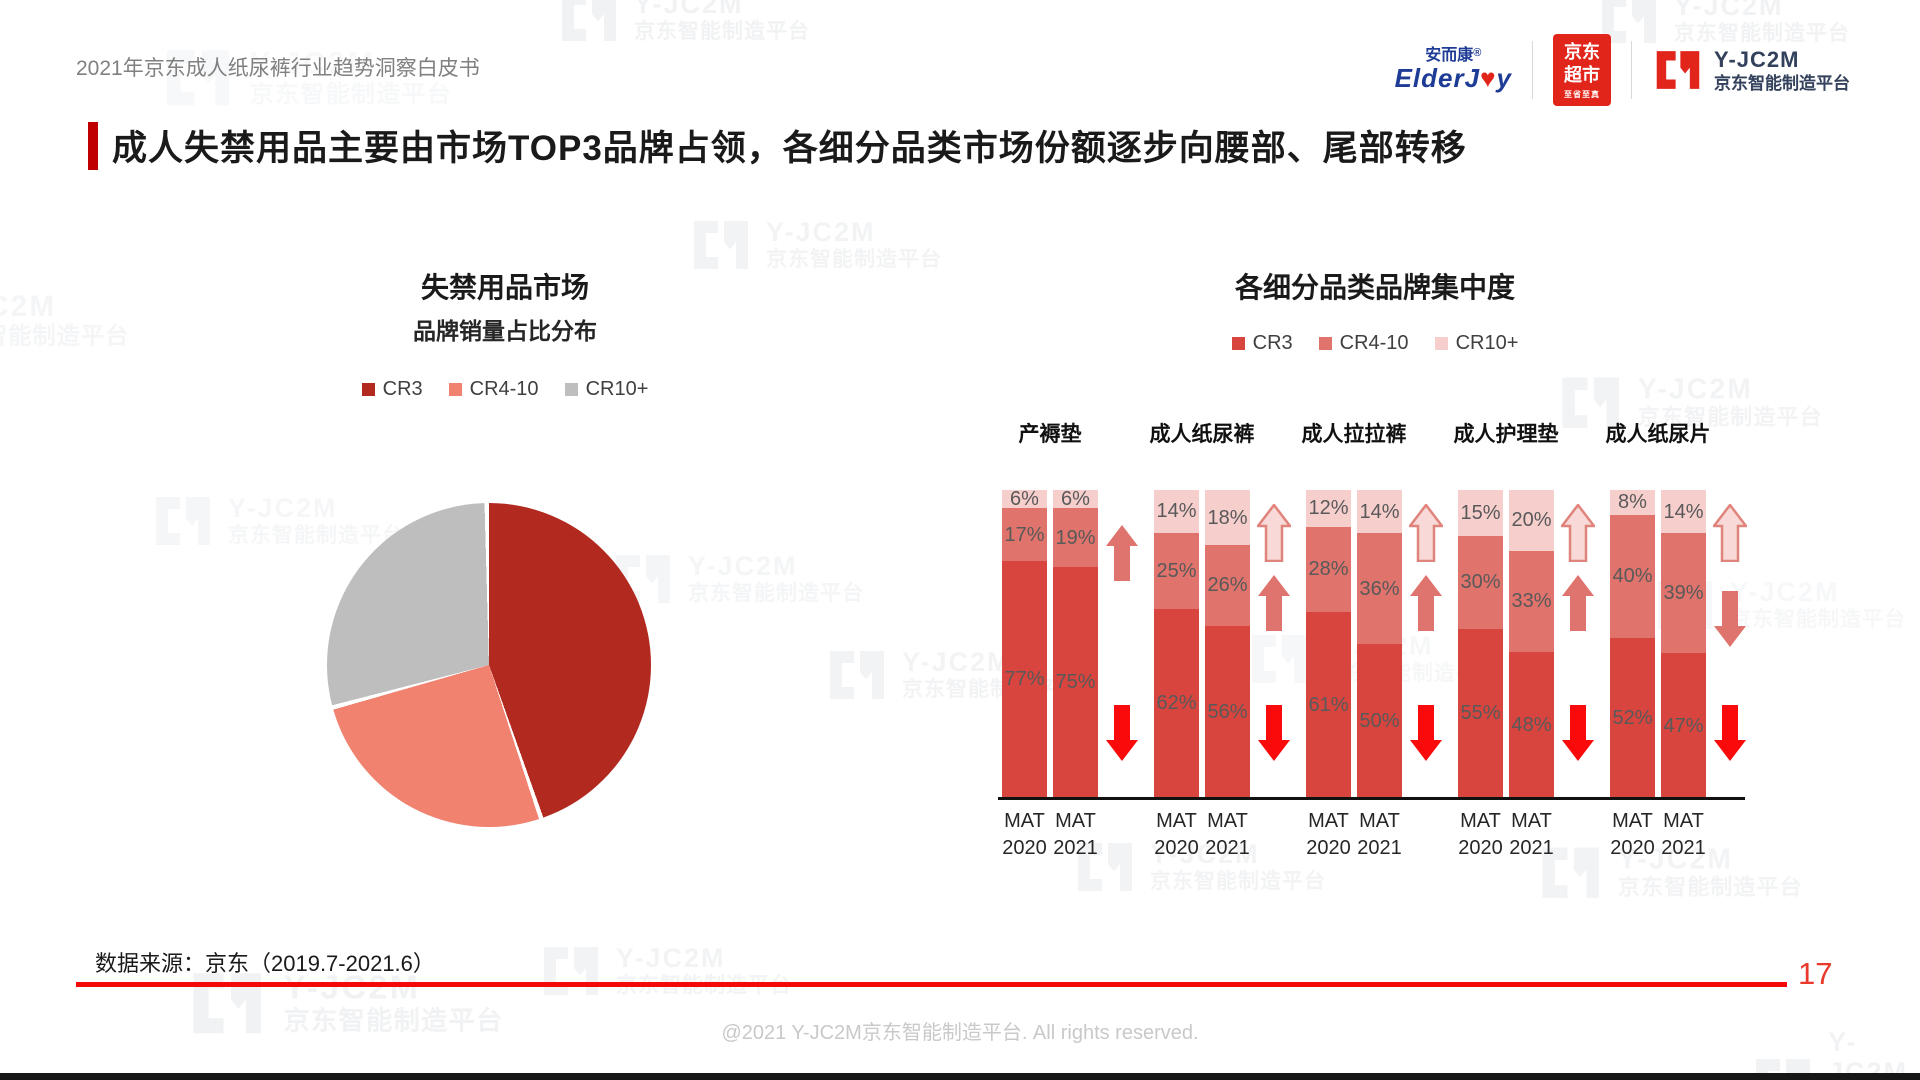 This screenshot has width=1920, height=1080. Describe the element at coordinates (93, 145) in the screenshot. I see `title-accent-bar` at that location.